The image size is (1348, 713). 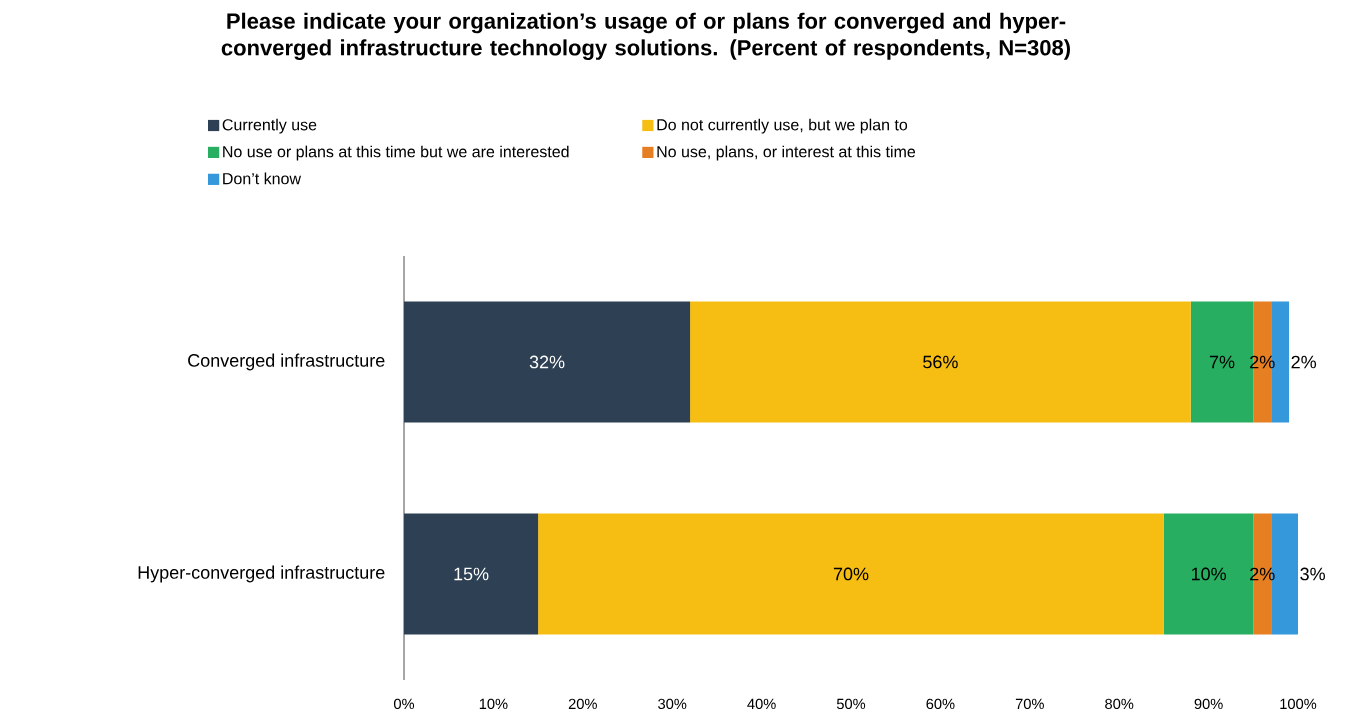 I want to click on legend-label: Don’t know, so click(x=262, y=178).